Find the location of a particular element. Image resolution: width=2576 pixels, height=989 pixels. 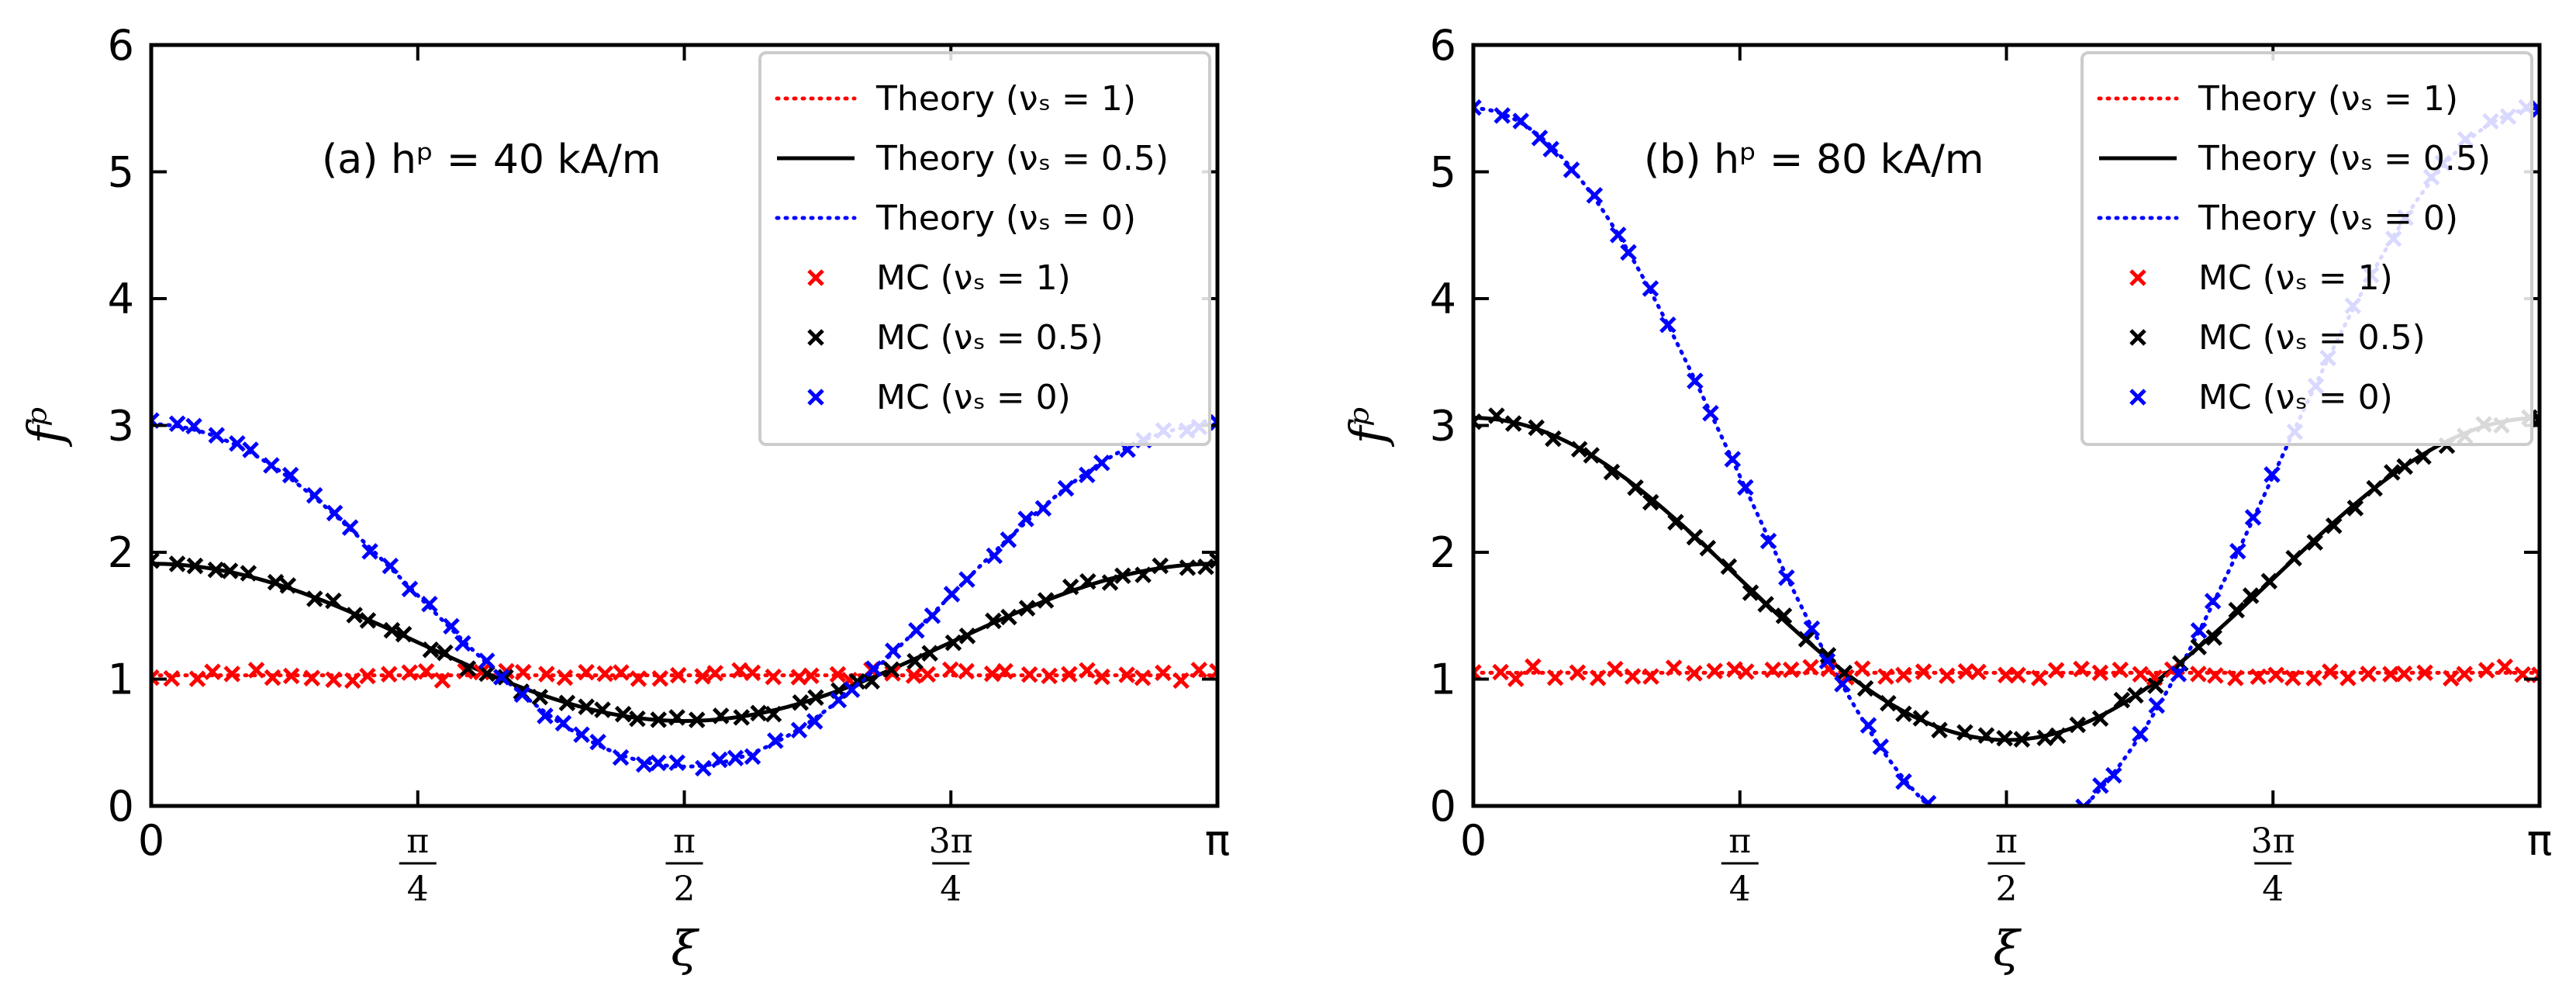

legend-entry: MC (νₛ = 0.5) is located at coordinates (2312, 338).